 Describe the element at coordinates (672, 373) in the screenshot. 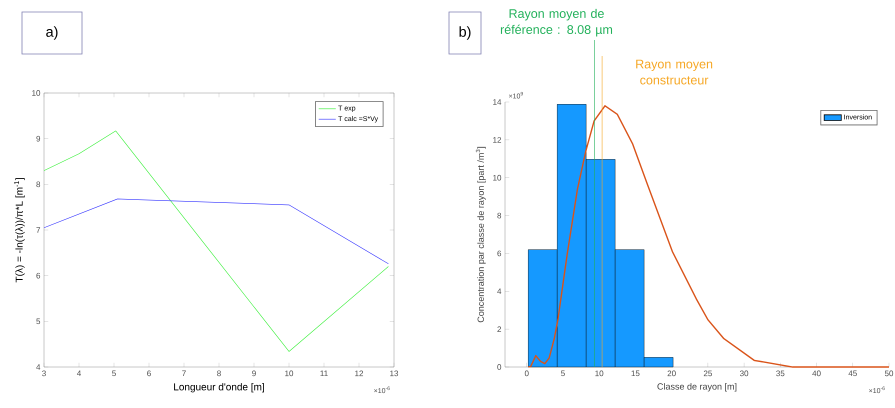

I see `x-tick-label: 20` at that location.